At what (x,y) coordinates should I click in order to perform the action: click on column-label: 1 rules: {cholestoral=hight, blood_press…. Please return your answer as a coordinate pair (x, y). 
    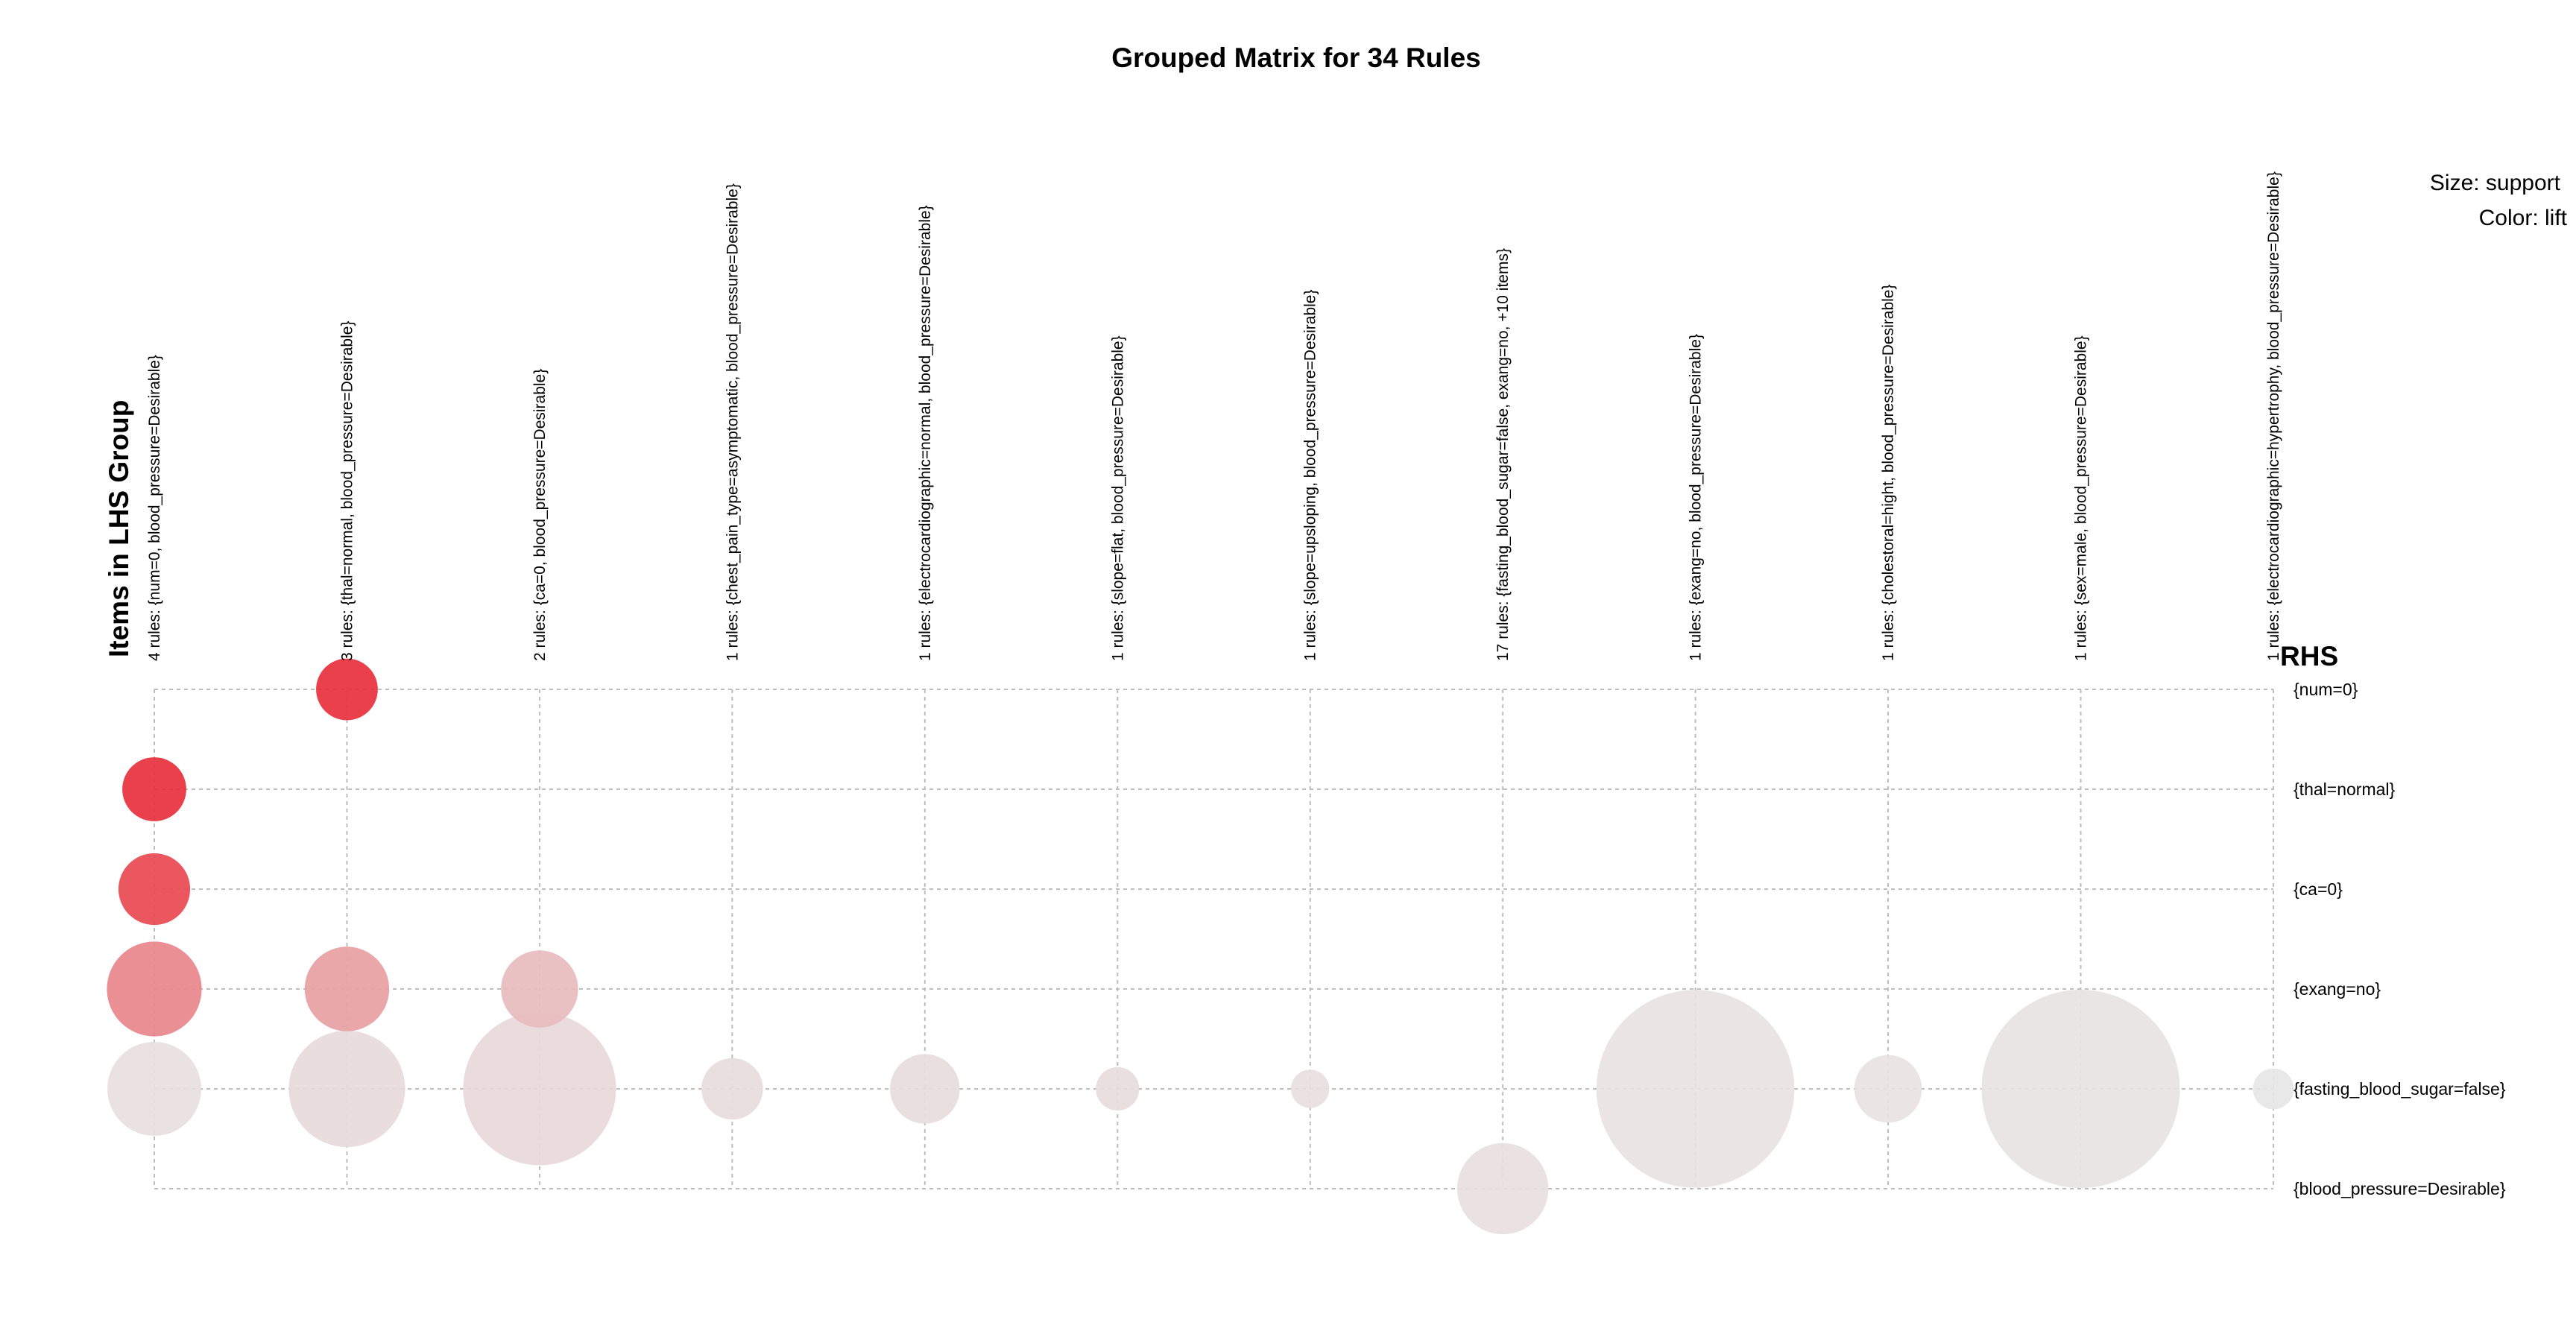
    Looking at the image, I should click on (1888, 473).